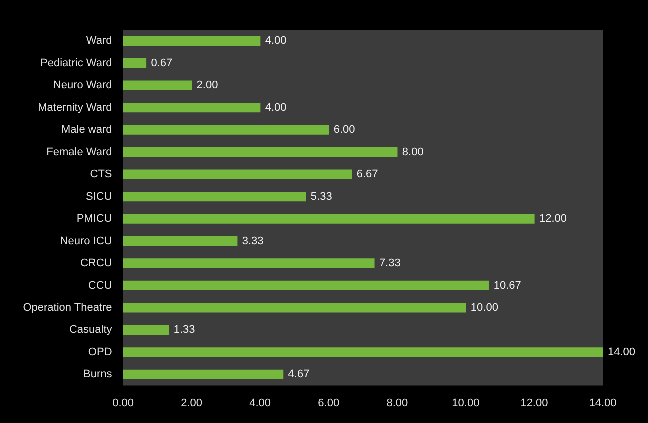 The image size is (648, 423). I want to click on y-tick-label: Maternity Ward, so click(75, 108).